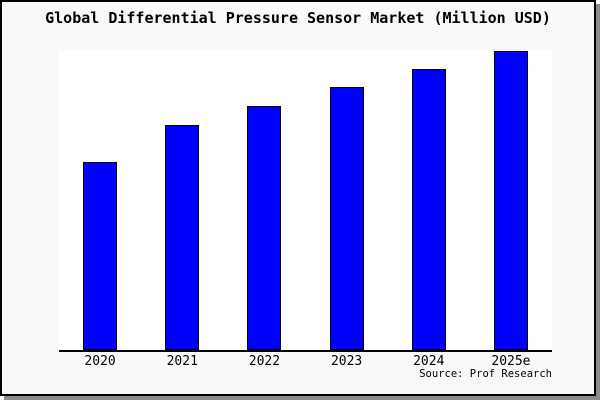  Describe the element at coordinates (485, 374) in the screenshot. I see `source-credit: Source: Prof Research` at that location.